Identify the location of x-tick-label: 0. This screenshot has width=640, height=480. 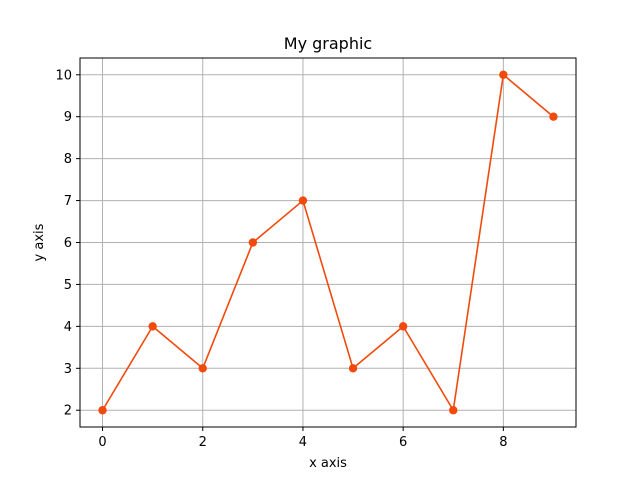
(102, 442).